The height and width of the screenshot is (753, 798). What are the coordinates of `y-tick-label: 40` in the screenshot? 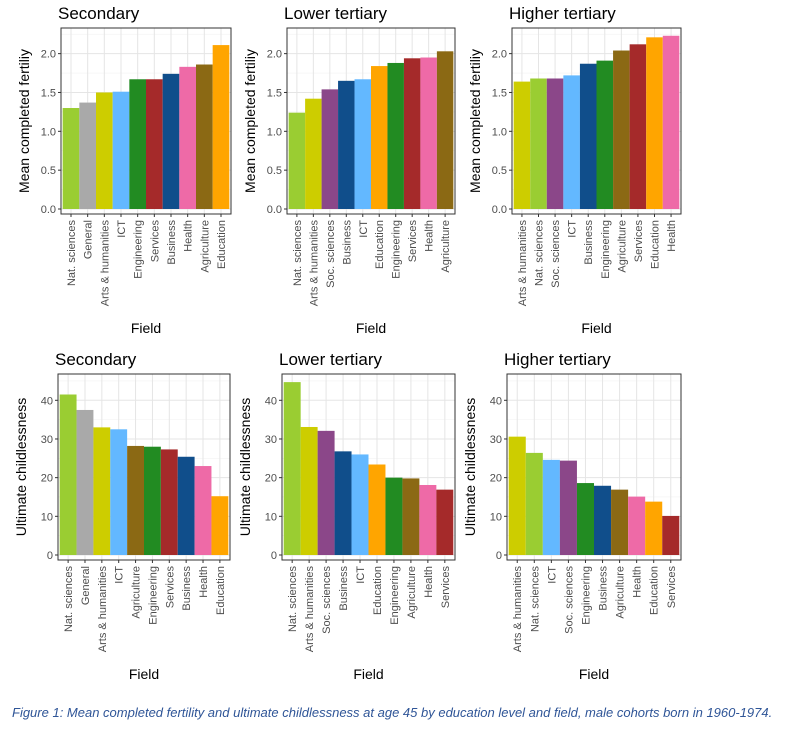 It's located at (47, 401).